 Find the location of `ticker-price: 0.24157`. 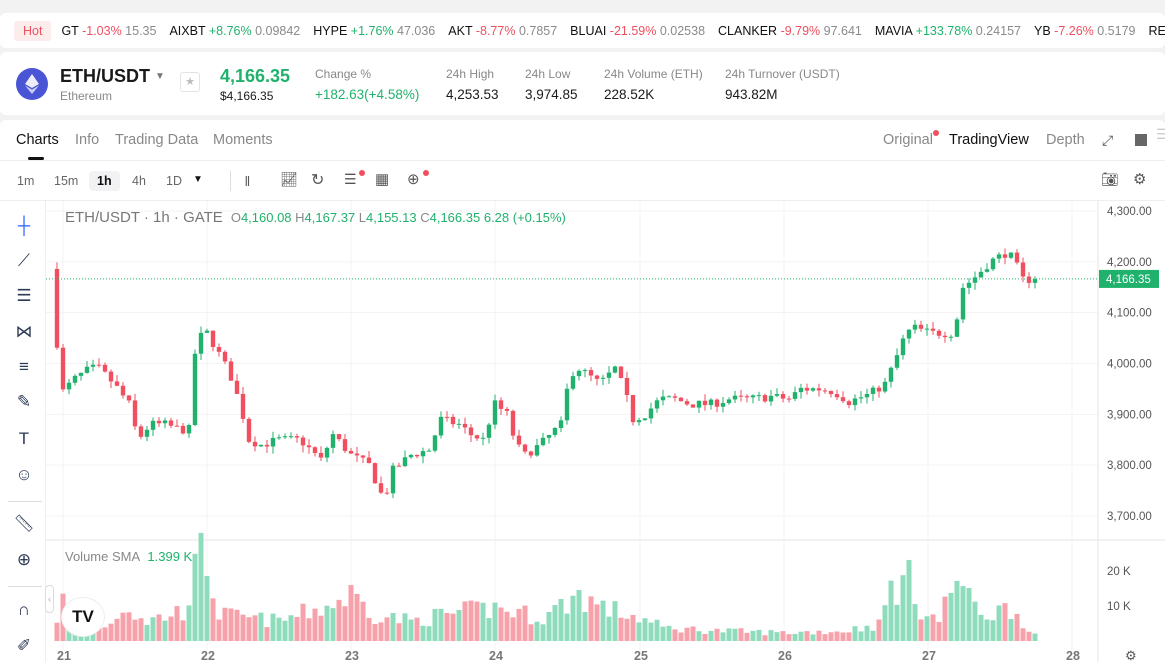

ticker-price: 0.24157 is located at coordinates (998, 30).